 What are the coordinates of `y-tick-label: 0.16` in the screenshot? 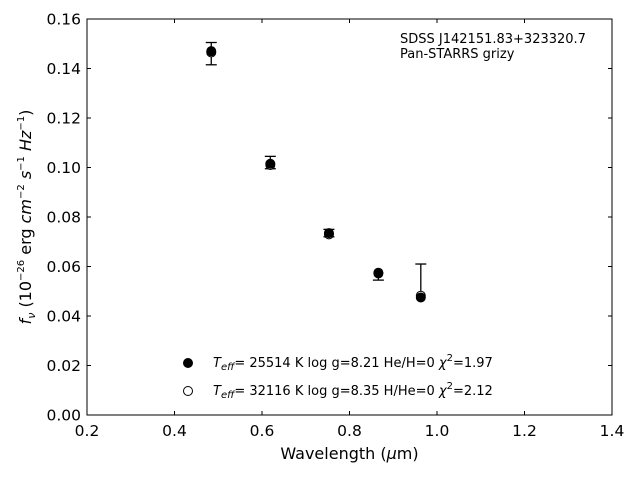 It's located at (63, 20).